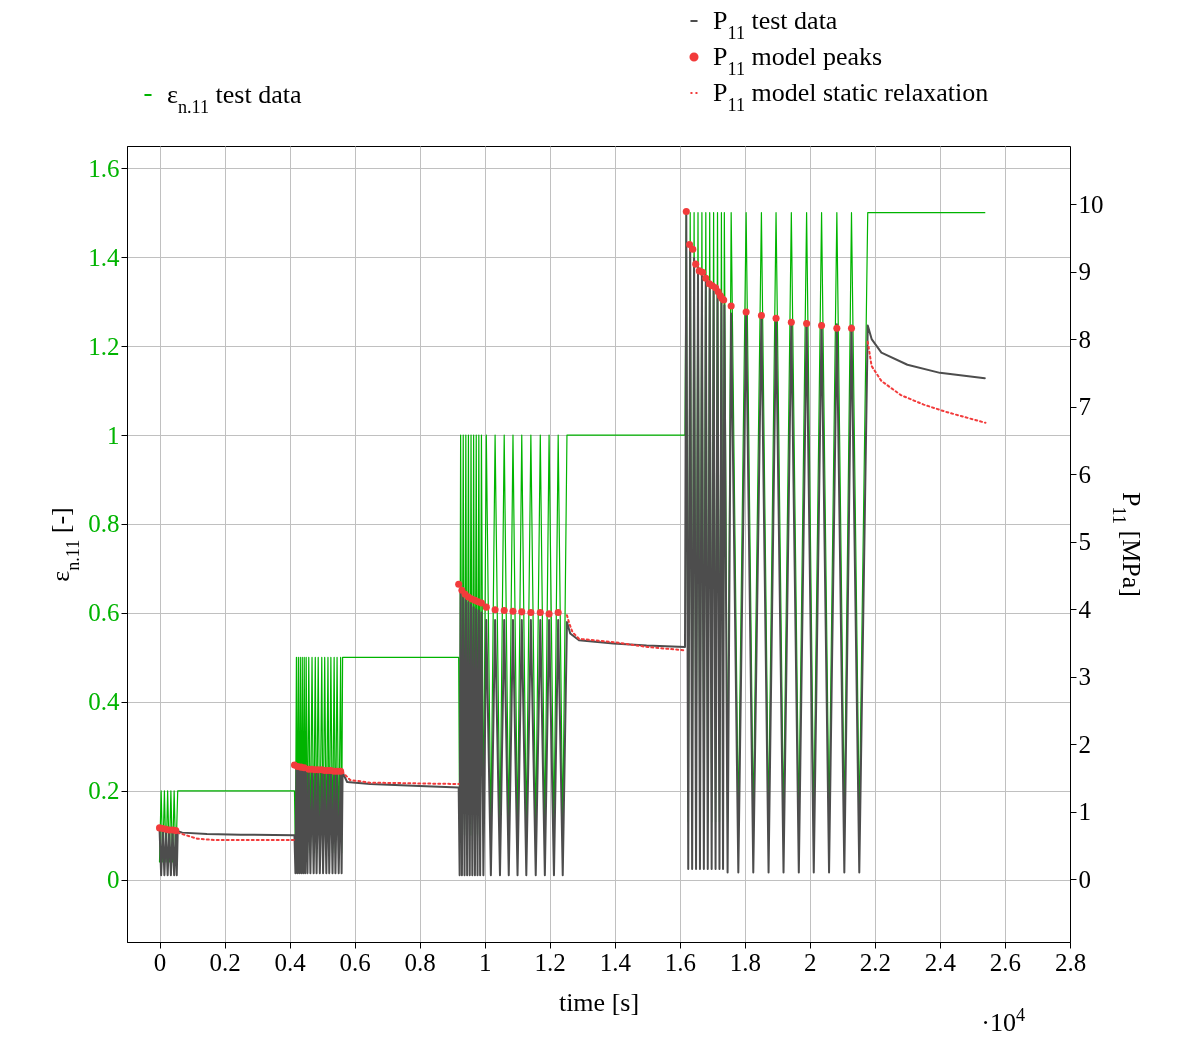 The width and height of the screenshot is (1185, 1041). What do you see at coordinates (234, 98) in the screenshot?
I see `legend-label: ε$_{n.11}$ test data` at bounding box center [234, 98].